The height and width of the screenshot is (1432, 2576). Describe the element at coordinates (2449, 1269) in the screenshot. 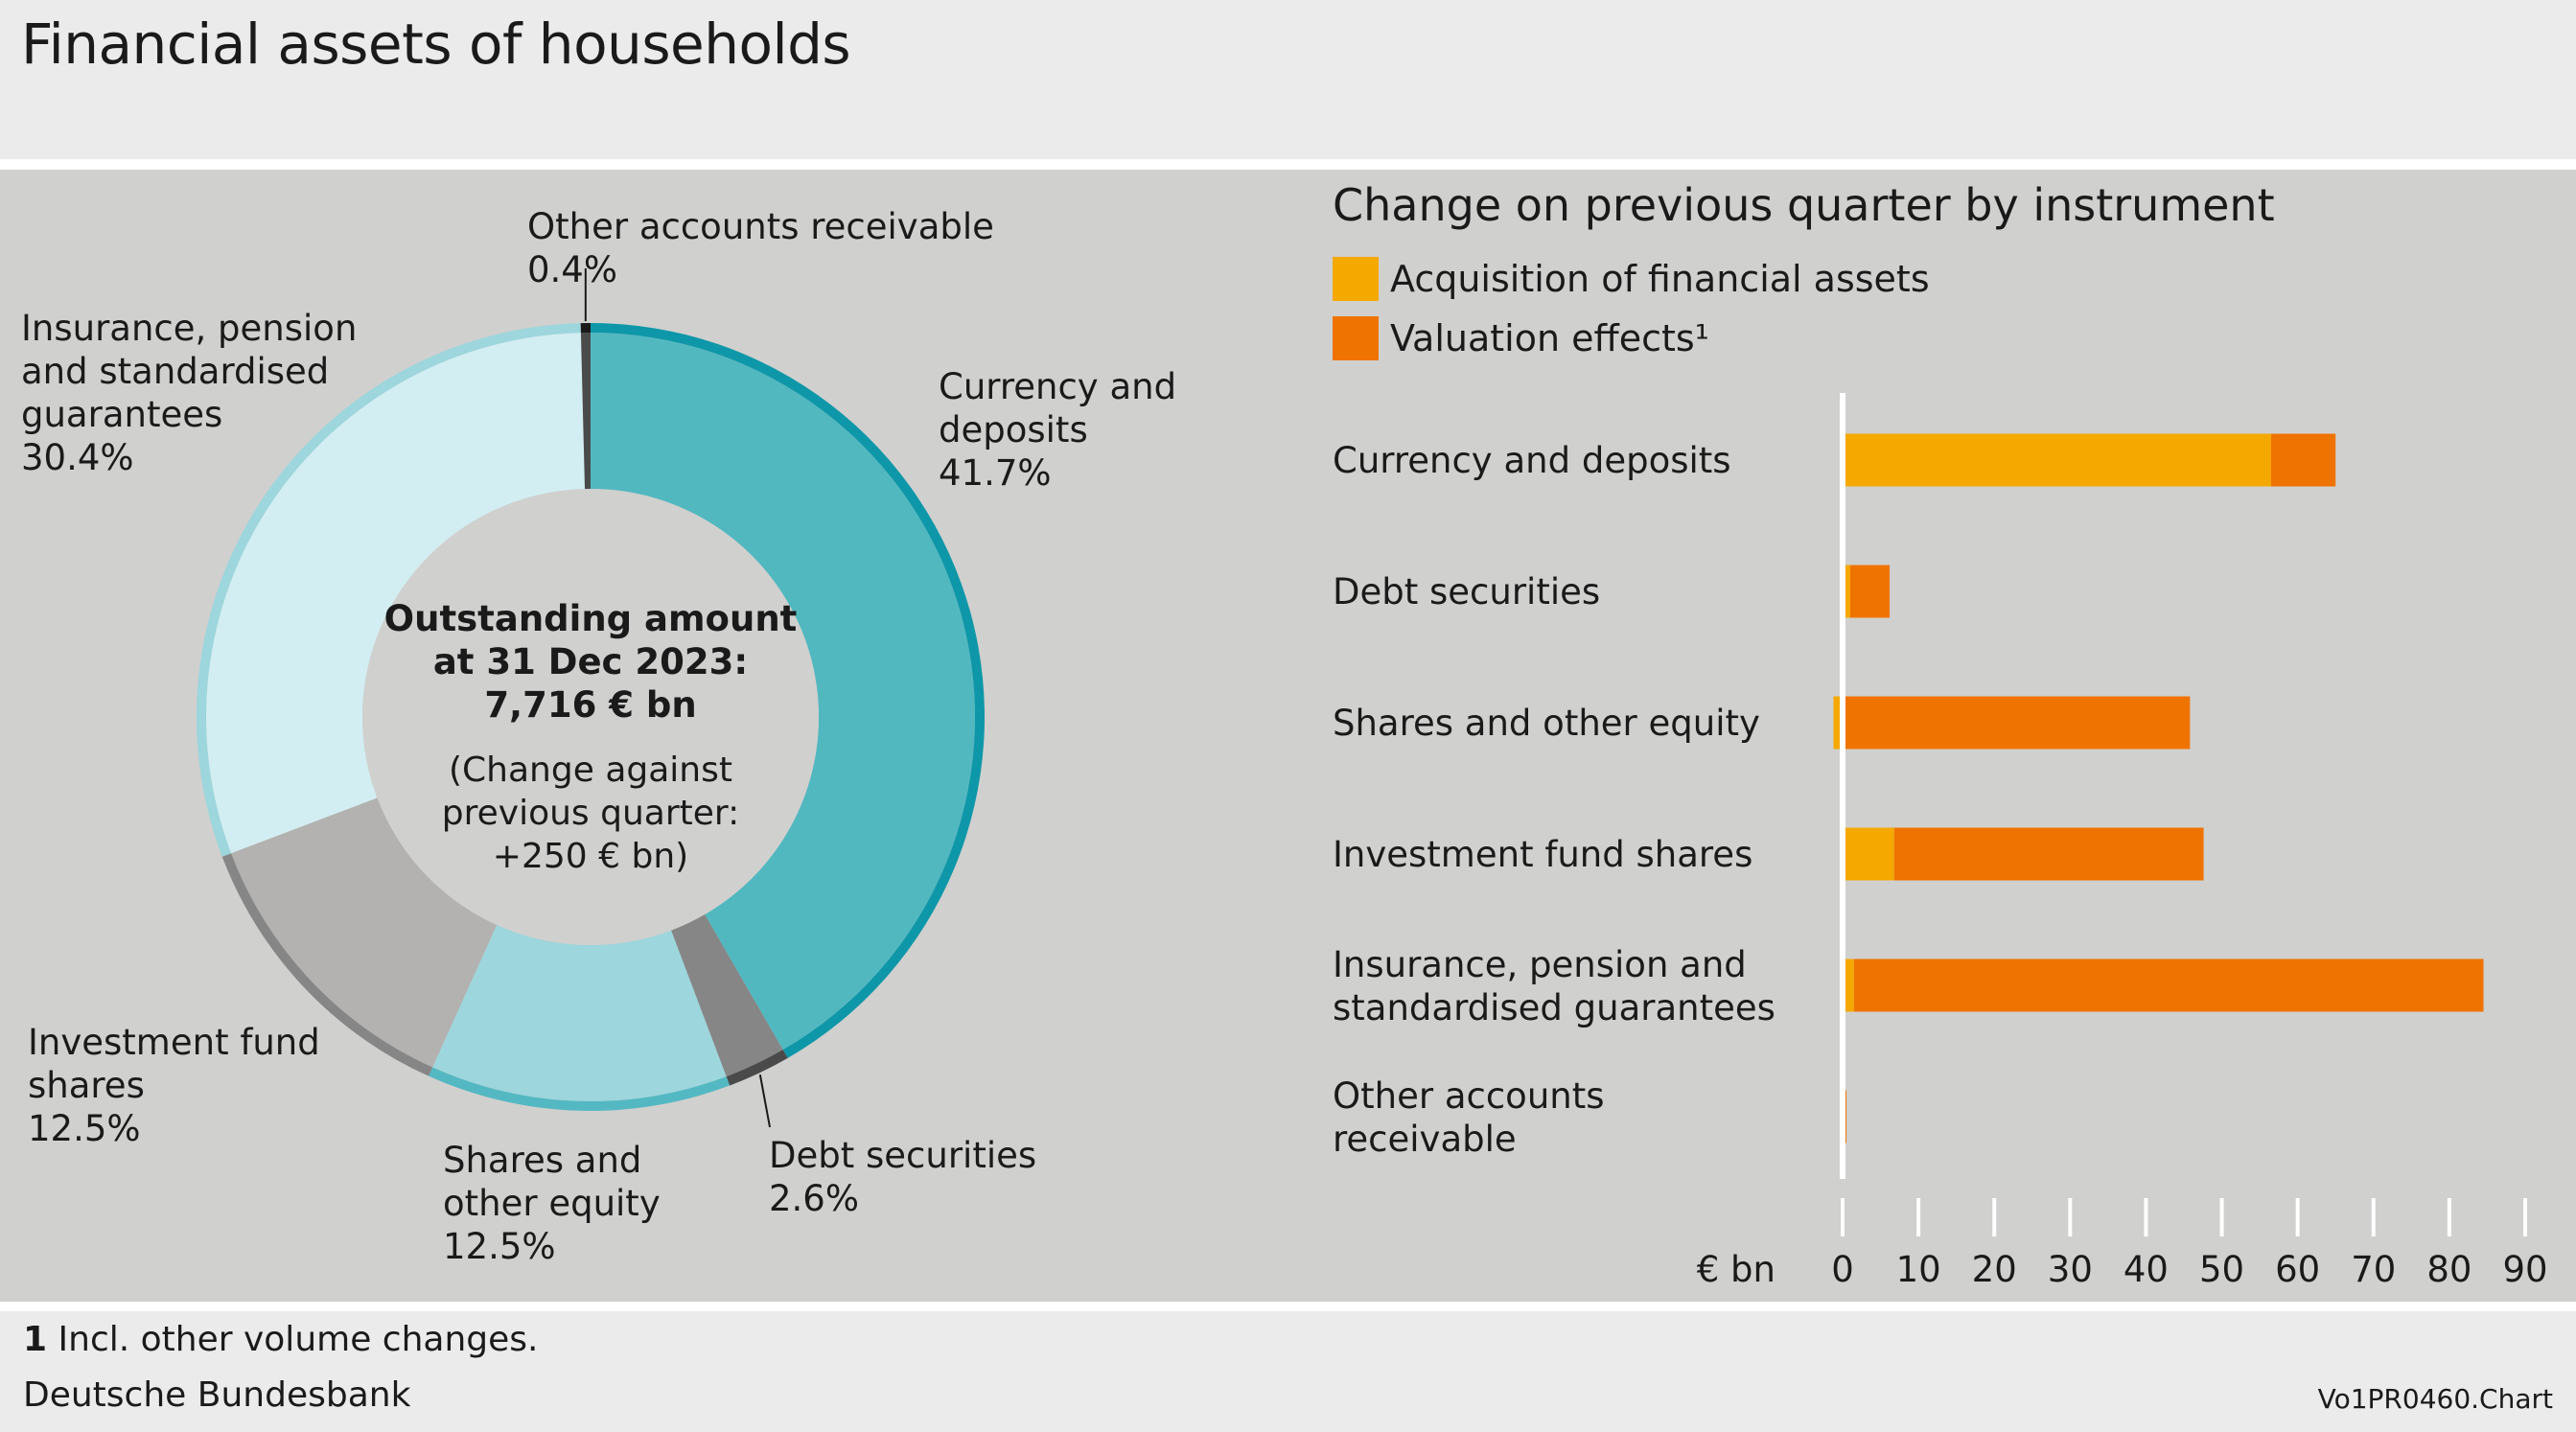

I see `x-tick-label: 80` at that location.